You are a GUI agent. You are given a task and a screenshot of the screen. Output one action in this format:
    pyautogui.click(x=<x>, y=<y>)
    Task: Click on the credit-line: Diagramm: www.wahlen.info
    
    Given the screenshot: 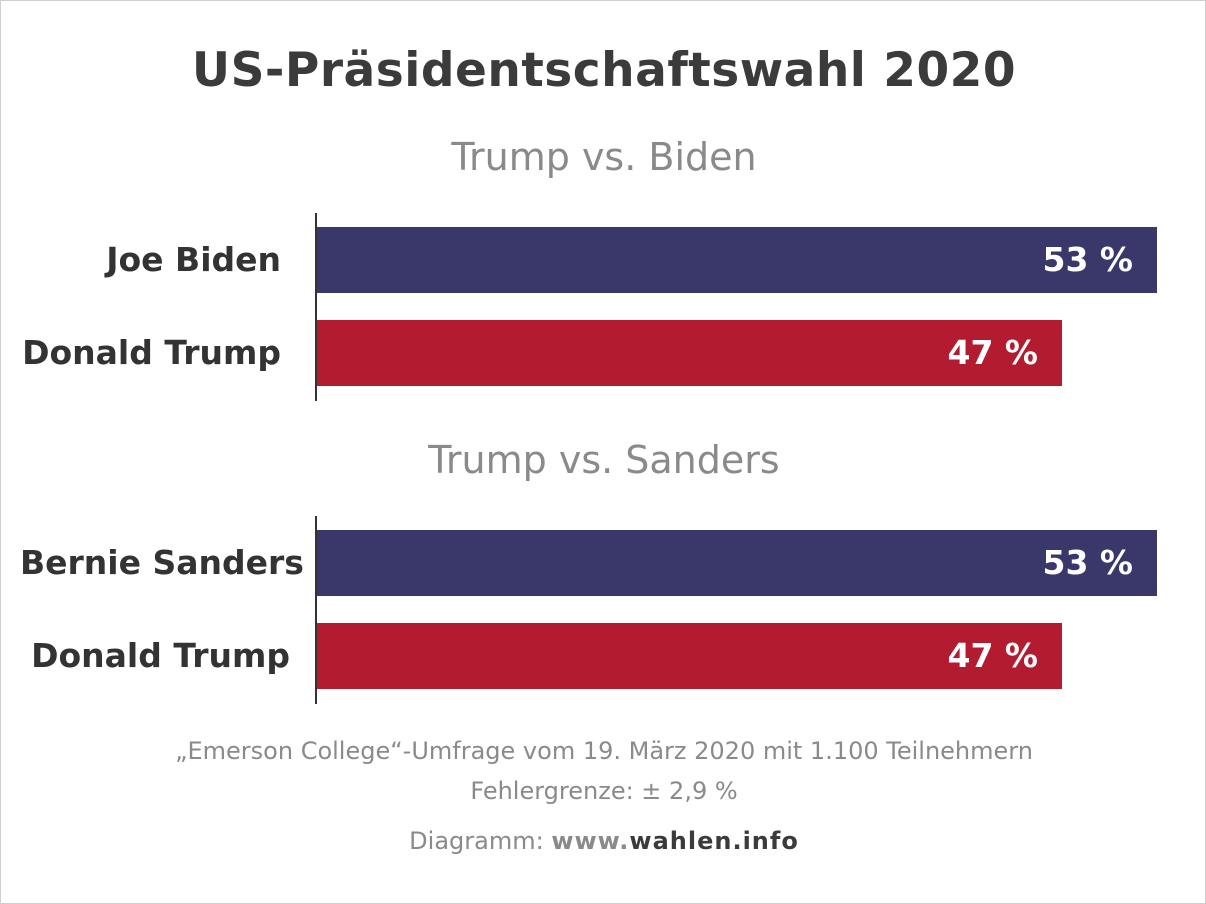 What is the action you would take?
    pyautogui.click(x=603, y=841)
    